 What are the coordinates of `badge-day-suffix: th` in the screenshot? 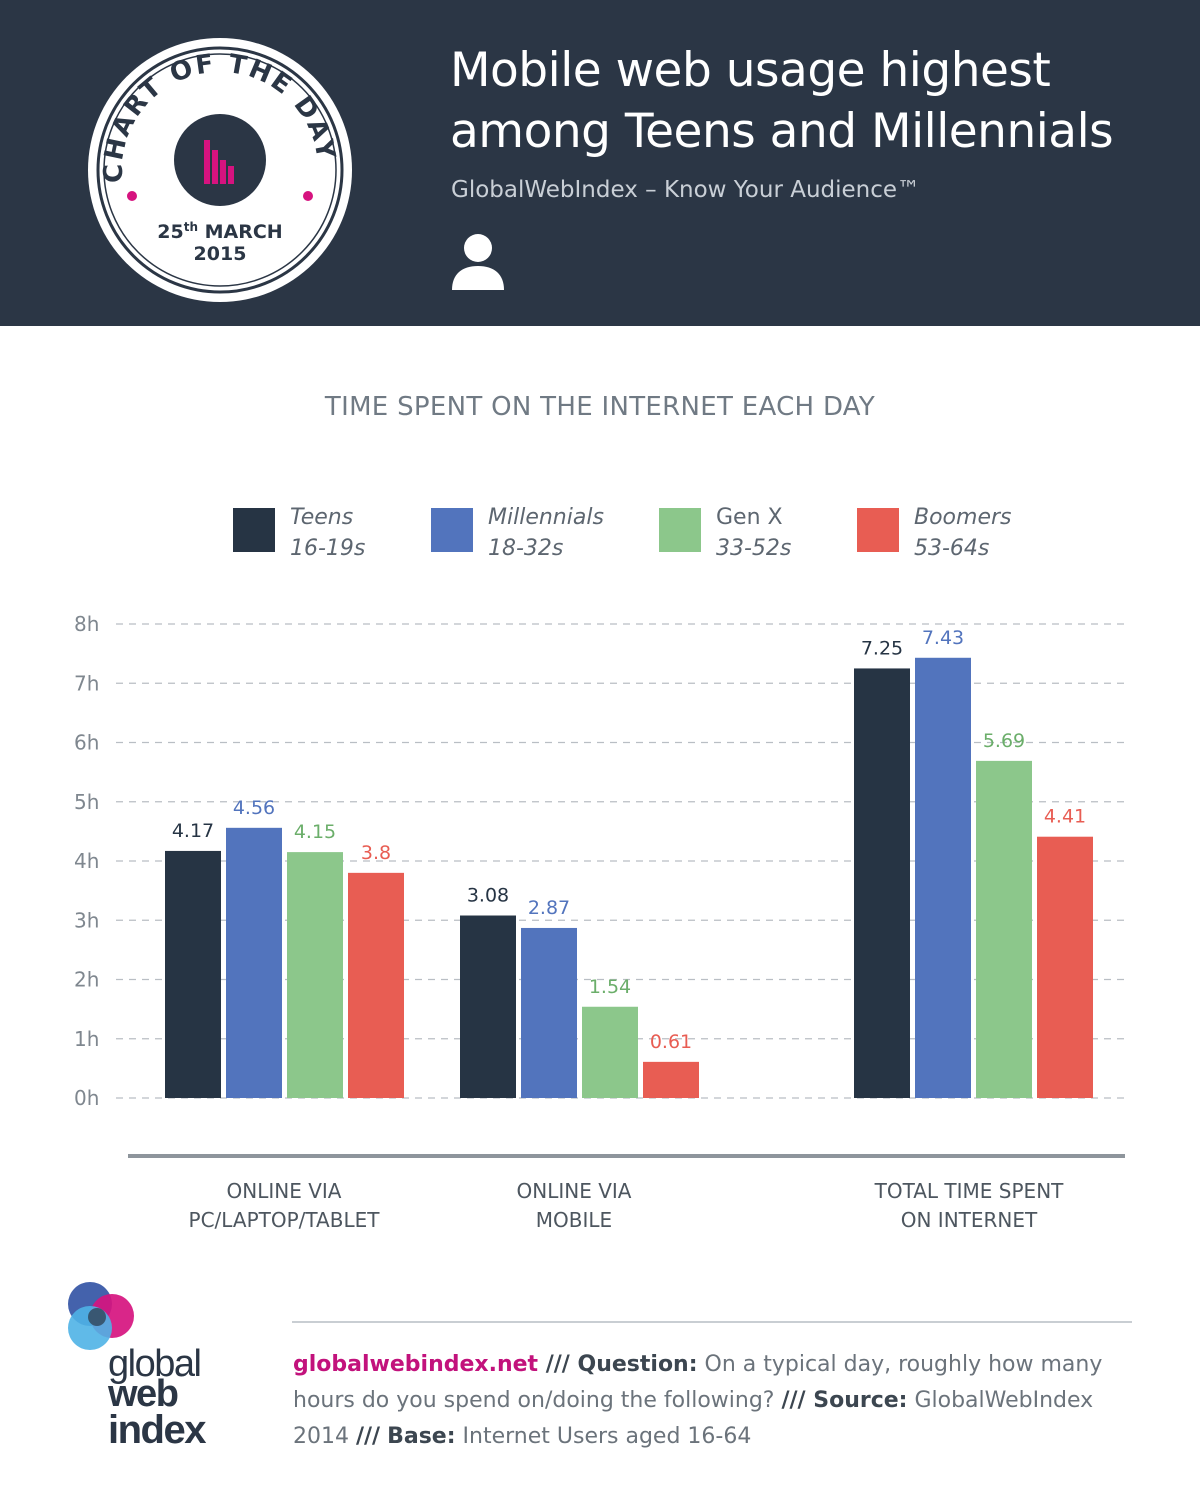 It's located at (191, 227).